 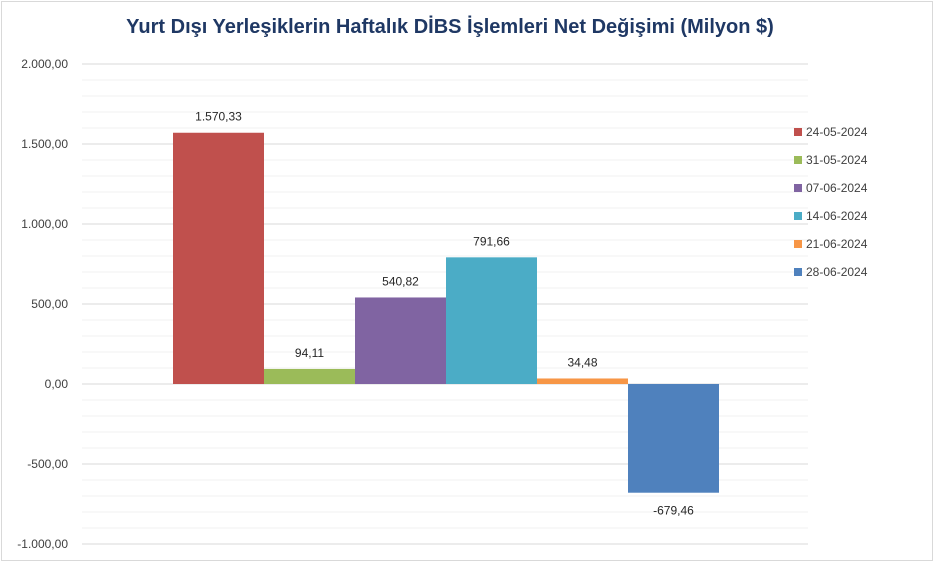 I want to click on legend-item: 21-06-2024, so click(x=830, y=244).